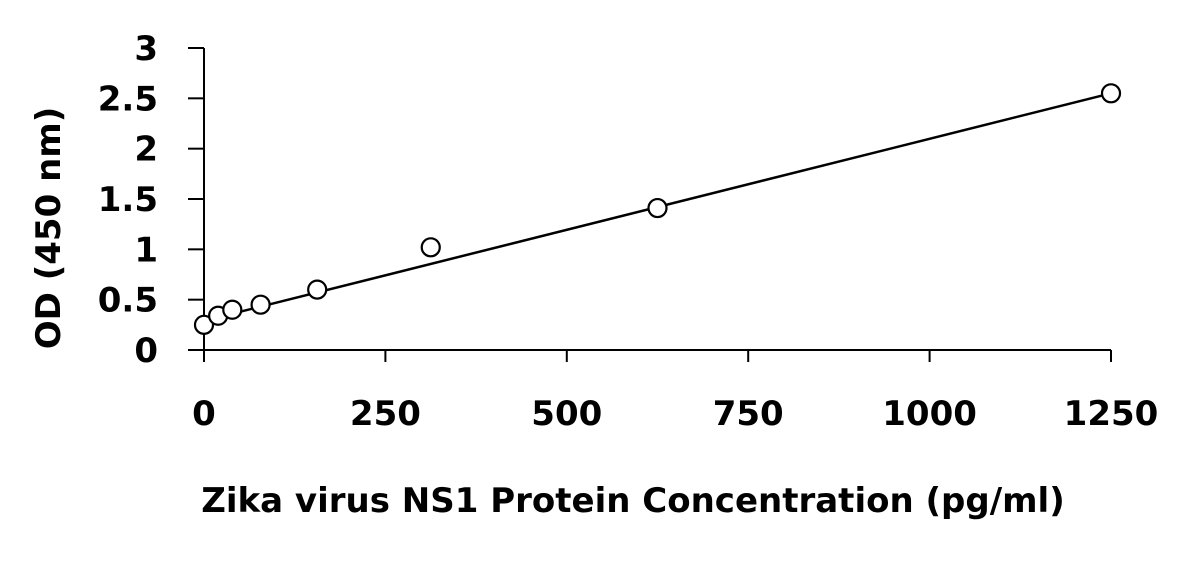 The height and width of the screenshot is (562, 1186). I want to click on x-tick-label: 1000, so click(929, 414).